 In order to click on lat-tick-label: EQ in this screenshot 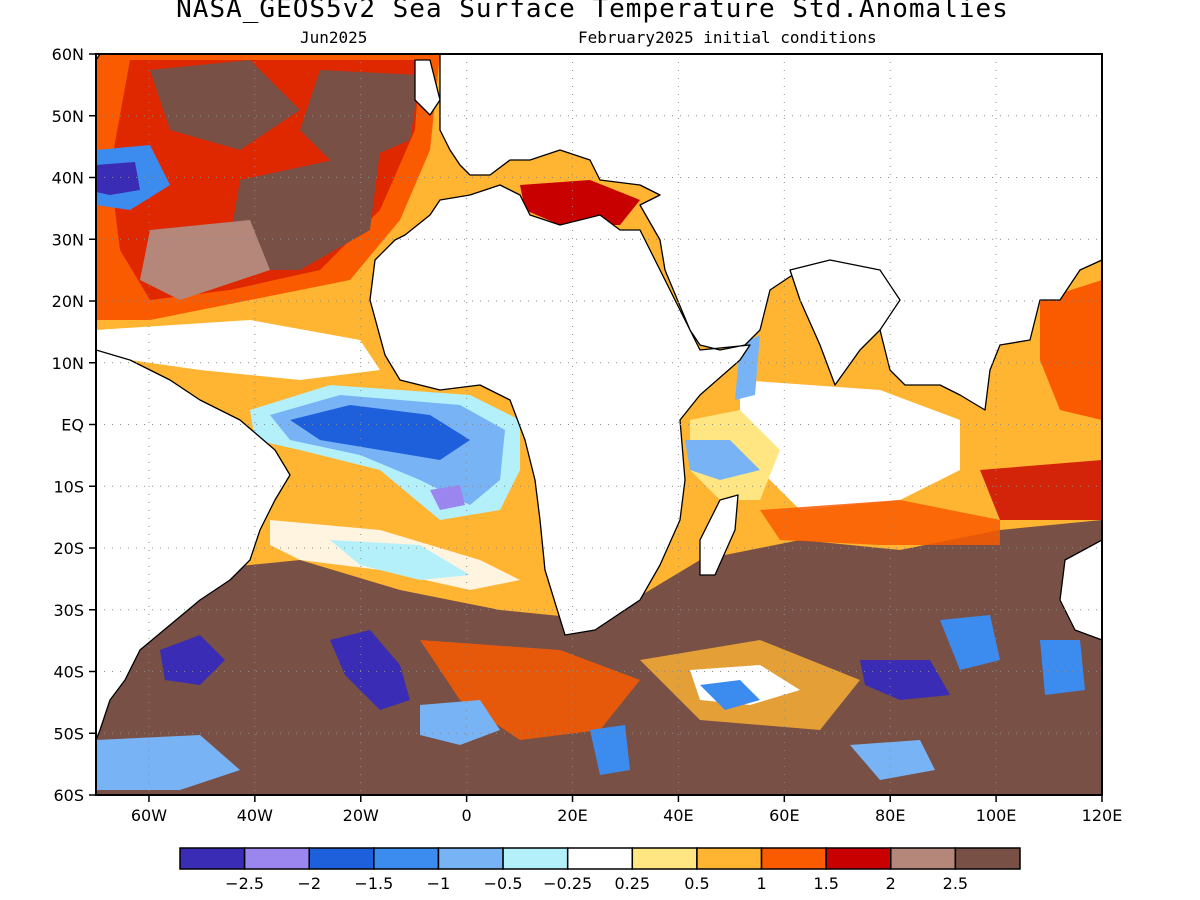, I will do `click(72, 425)`.